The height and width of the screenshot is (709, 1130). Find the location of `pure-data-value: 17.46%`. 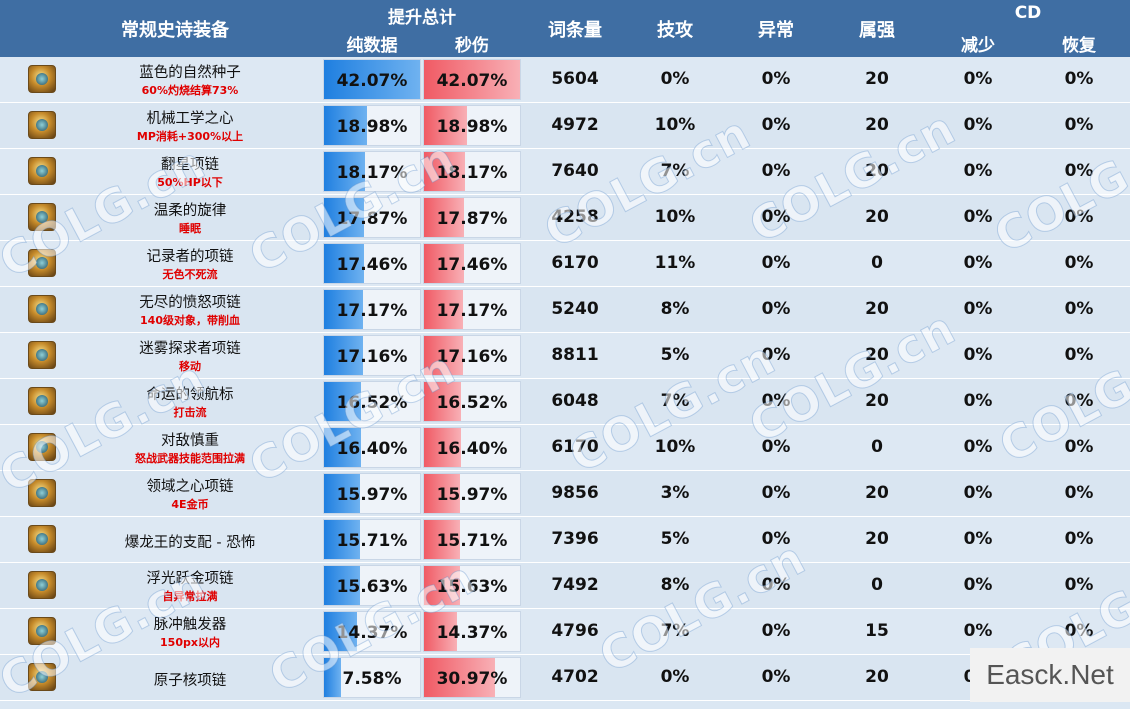

pure-data-value: 17.46% is located at coordinates (372, 265).